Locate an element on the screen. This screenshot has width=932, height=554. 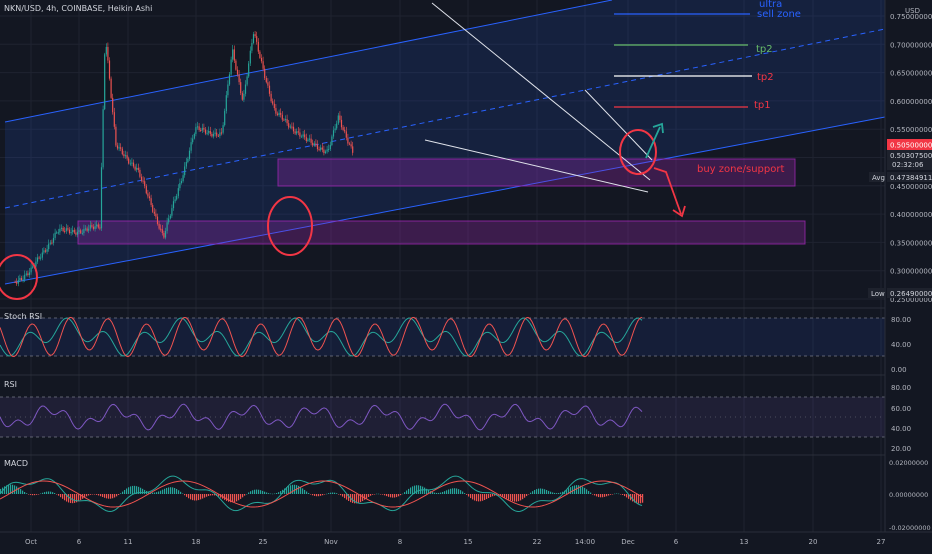
time-tick: 18 is located at coordinates (196, 542).